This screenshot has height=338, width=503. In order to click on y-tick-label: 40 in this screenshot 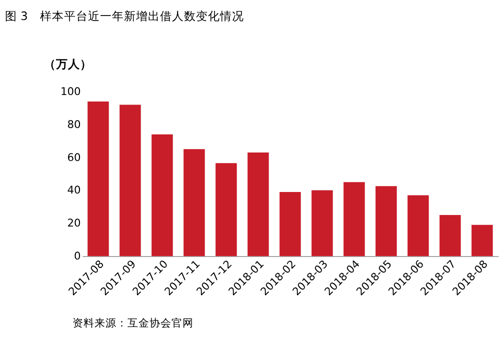, I will do `click(74, 190)`.